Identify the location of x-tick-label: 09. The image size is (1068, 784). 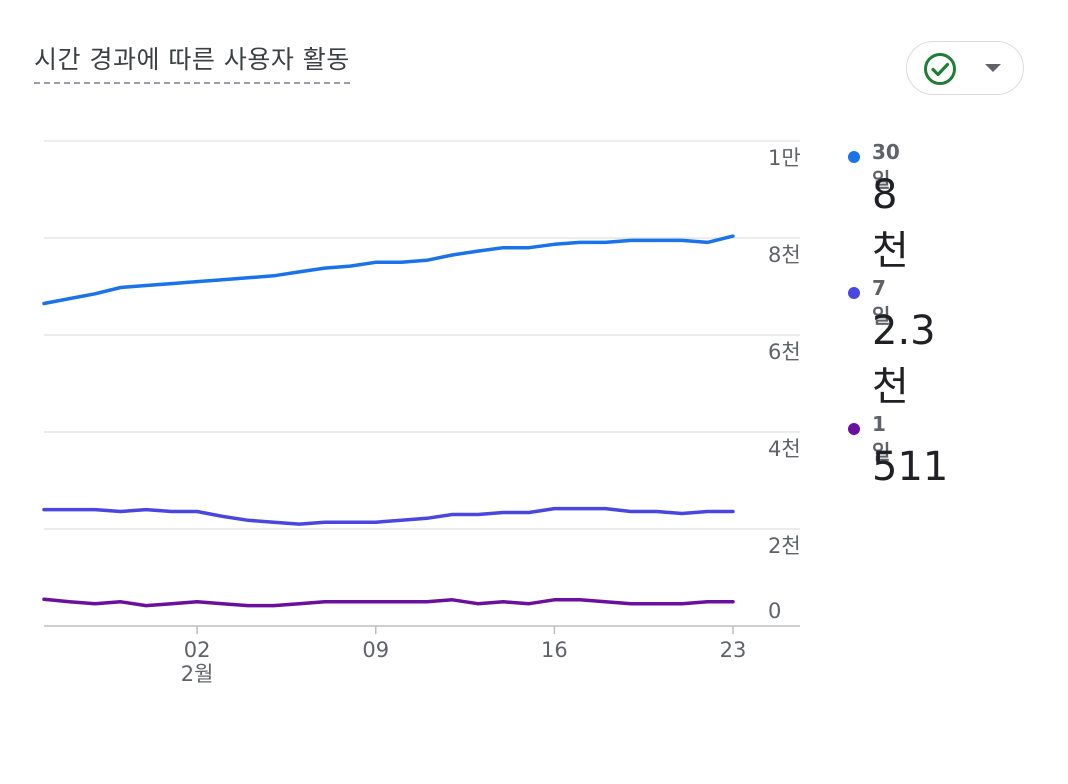
(375, 650).